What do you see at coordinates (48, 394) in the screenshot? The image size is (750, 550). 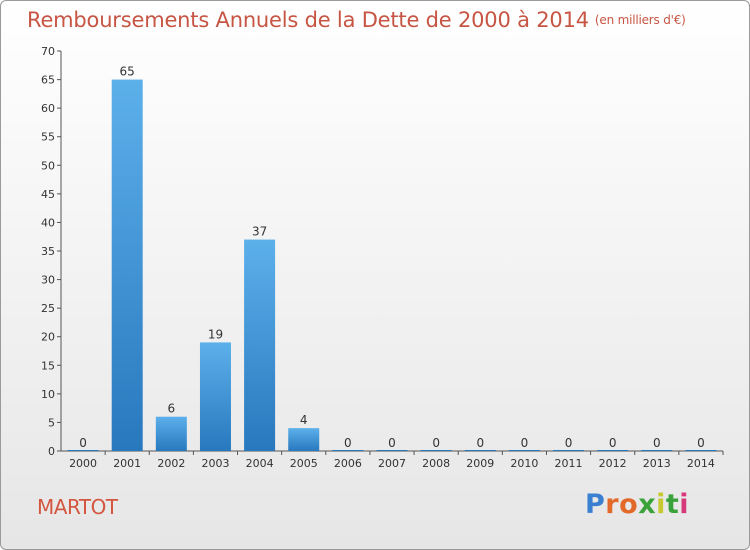 I see `y-tick-label: 10` at bounding box center [48, 394].